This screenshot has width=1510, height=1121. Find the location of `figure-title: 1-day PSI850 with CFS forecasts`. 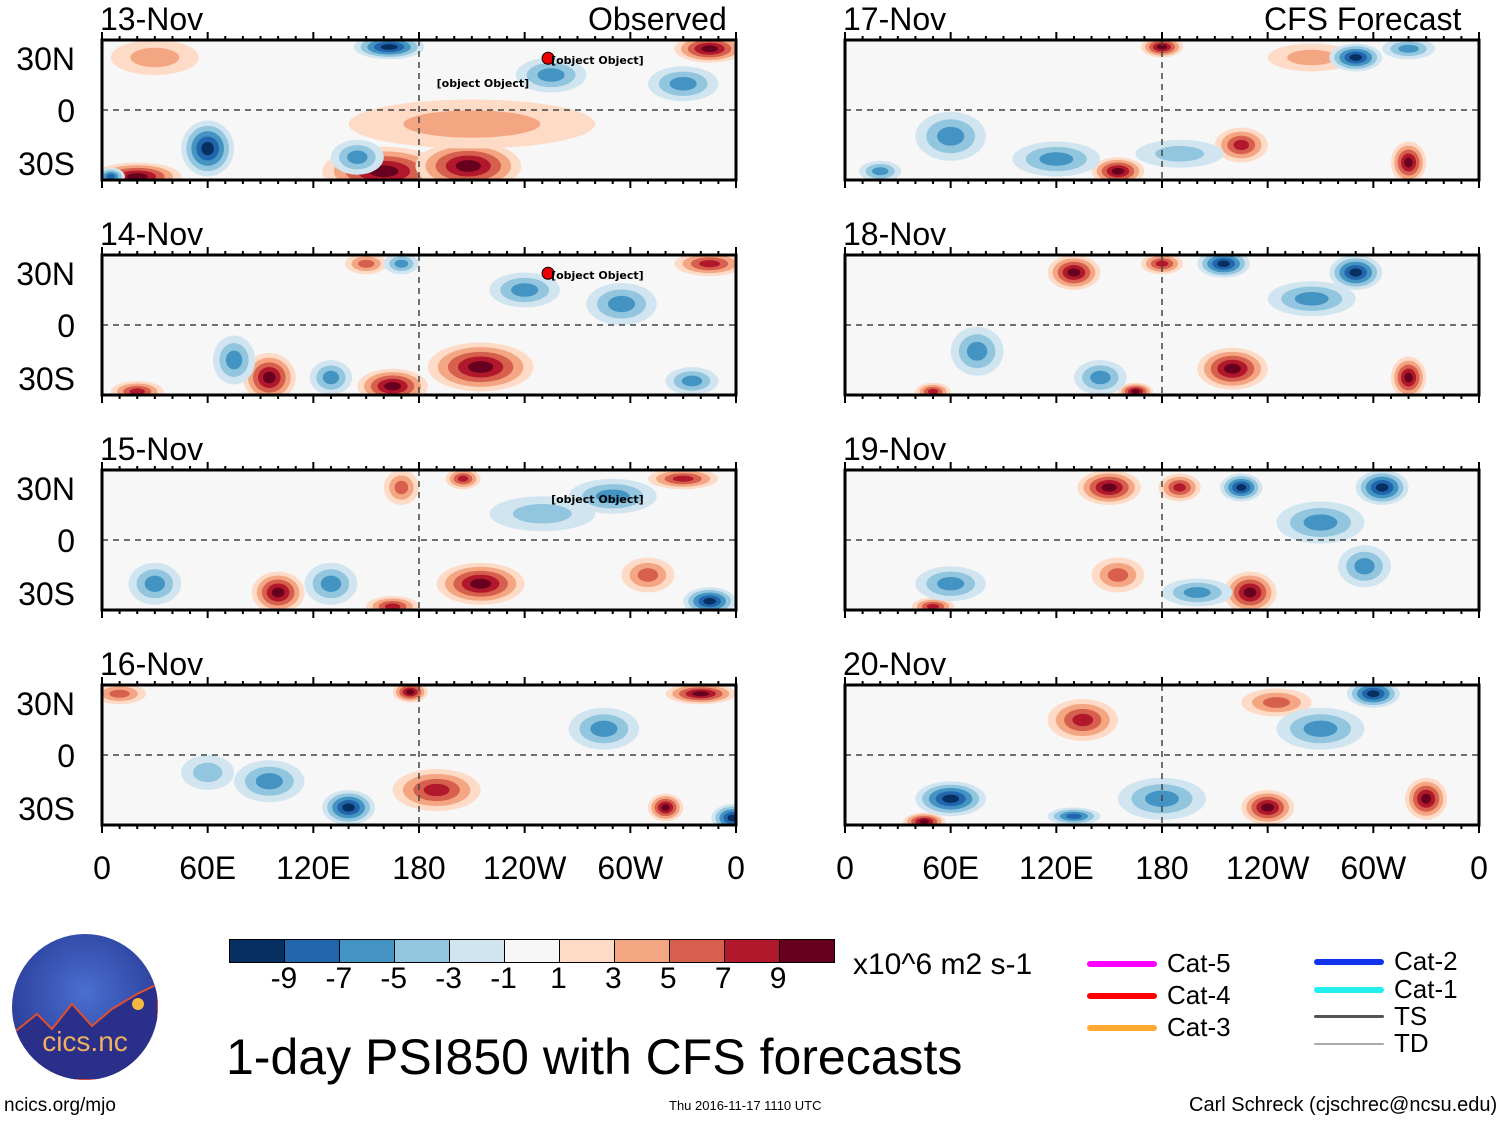

figure-title: 1-day PSI850 with CFS forecasts is located at coordinates (594, 1057).